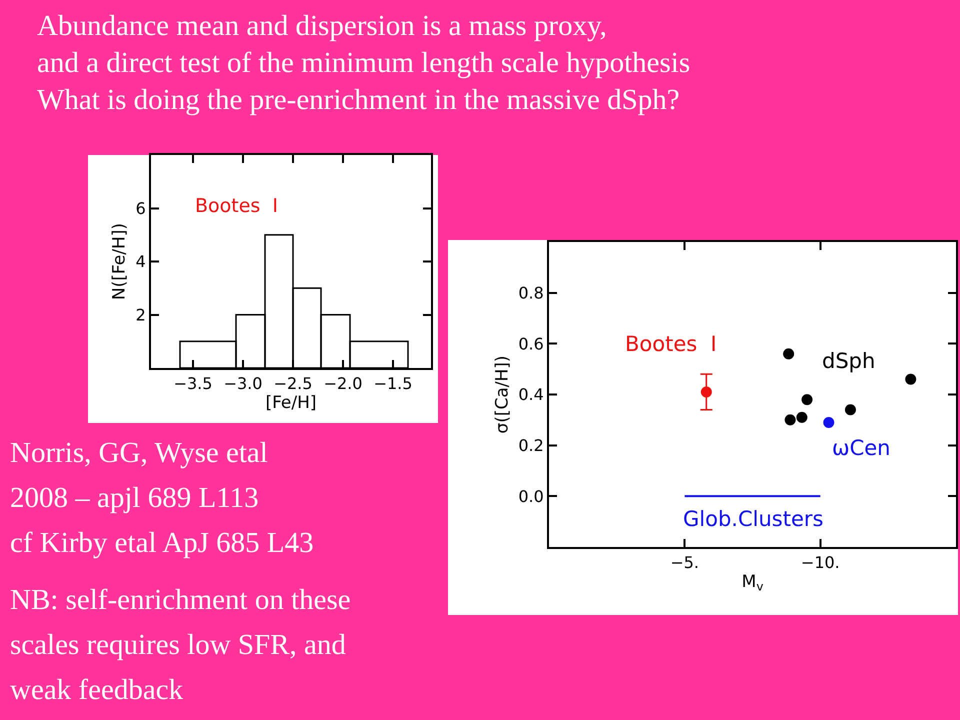 This screenshot has height=720, width=960. What do you see at coordinates (531, 394) in the screenshot?
I see `y-tick-label: 0.4` at bounding box center [531, 394].